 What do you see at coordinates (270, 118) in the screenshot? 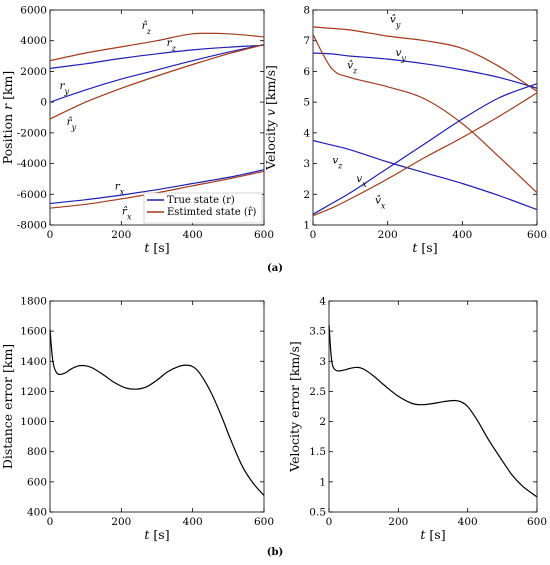
I see `velocity-ylabel: Velocity v [km/s]` at bounding box center [270, 118].